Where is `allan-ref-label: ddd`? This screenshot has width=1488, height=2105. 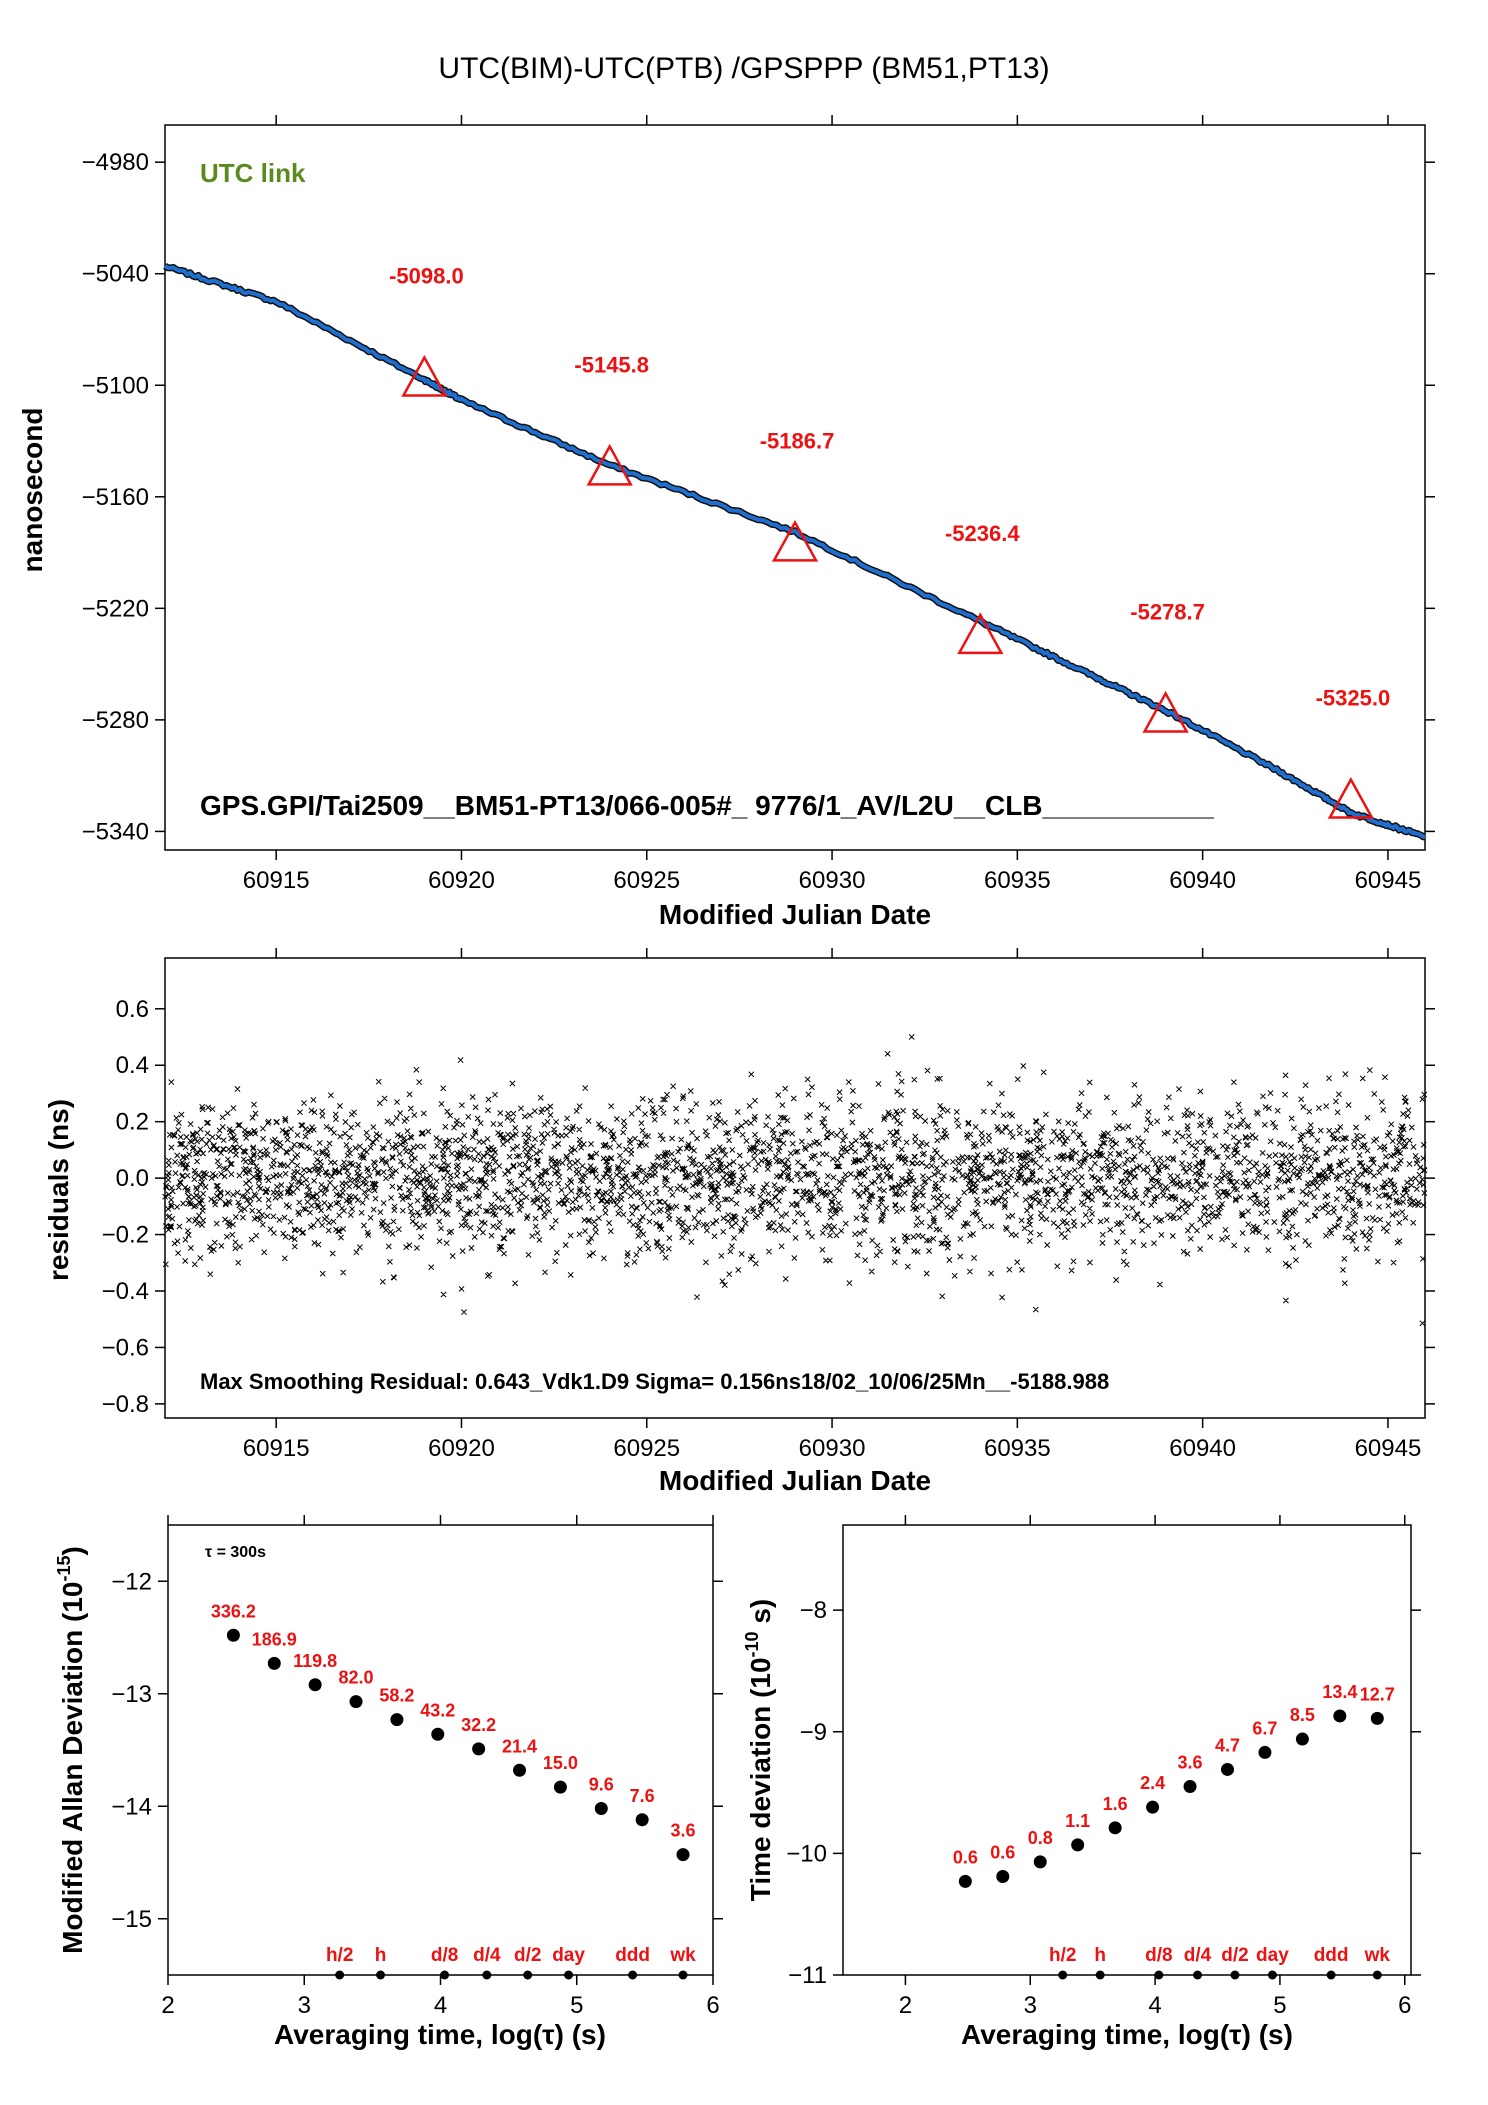
allan-ref-label: ddd is located at coordinates (632, 1955).